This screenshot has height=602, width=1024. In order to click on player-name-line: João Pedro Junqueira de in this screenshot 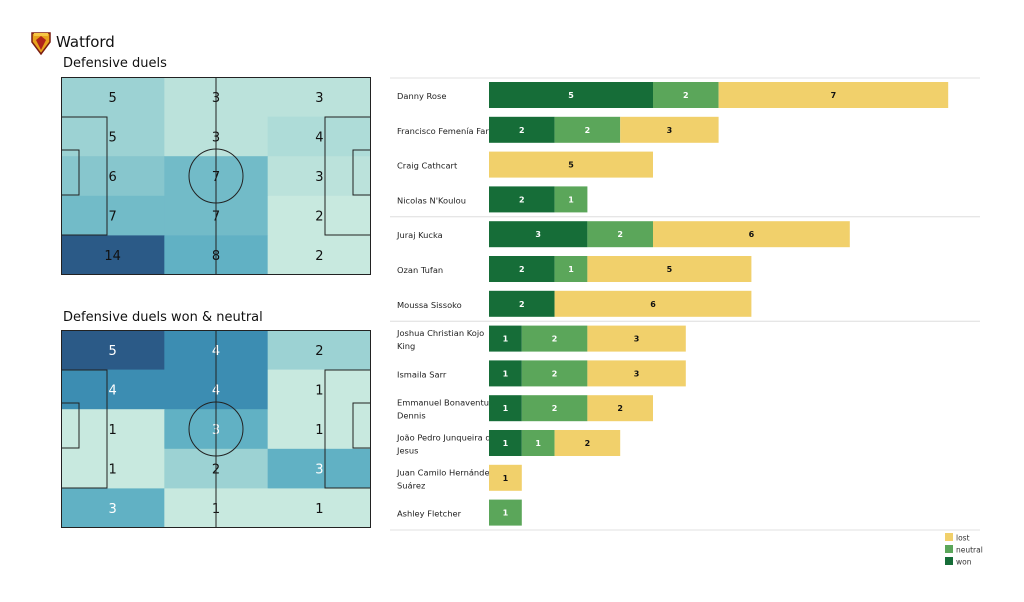, I will do `click(446, 438)`.